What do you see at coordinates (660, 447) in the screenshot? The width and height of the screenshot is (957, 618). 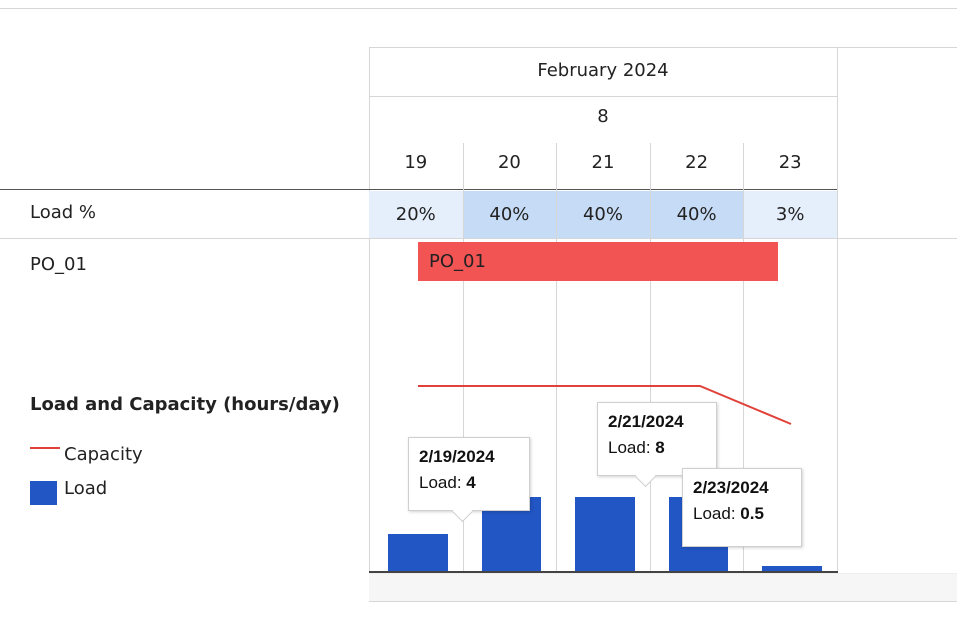 I see `tooltip-load-value: 8` at bounding box center [660, 447].